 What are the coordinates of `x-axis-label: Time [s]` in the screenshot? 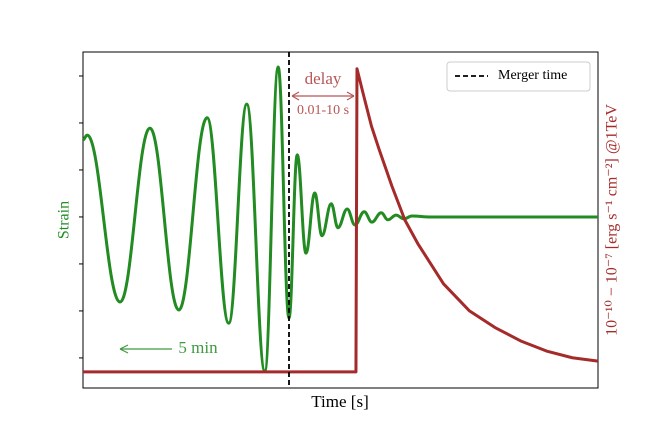 It's located at (339, 401).